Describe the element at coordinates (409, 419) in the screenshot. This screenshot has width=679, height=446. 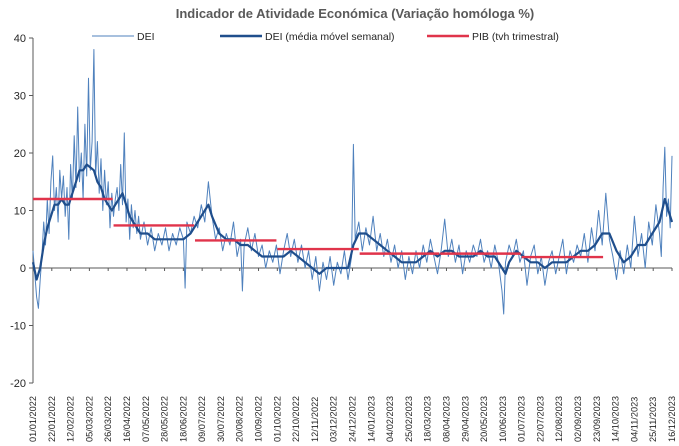
I see `x-tick-label: 25/02/2023` at that location.